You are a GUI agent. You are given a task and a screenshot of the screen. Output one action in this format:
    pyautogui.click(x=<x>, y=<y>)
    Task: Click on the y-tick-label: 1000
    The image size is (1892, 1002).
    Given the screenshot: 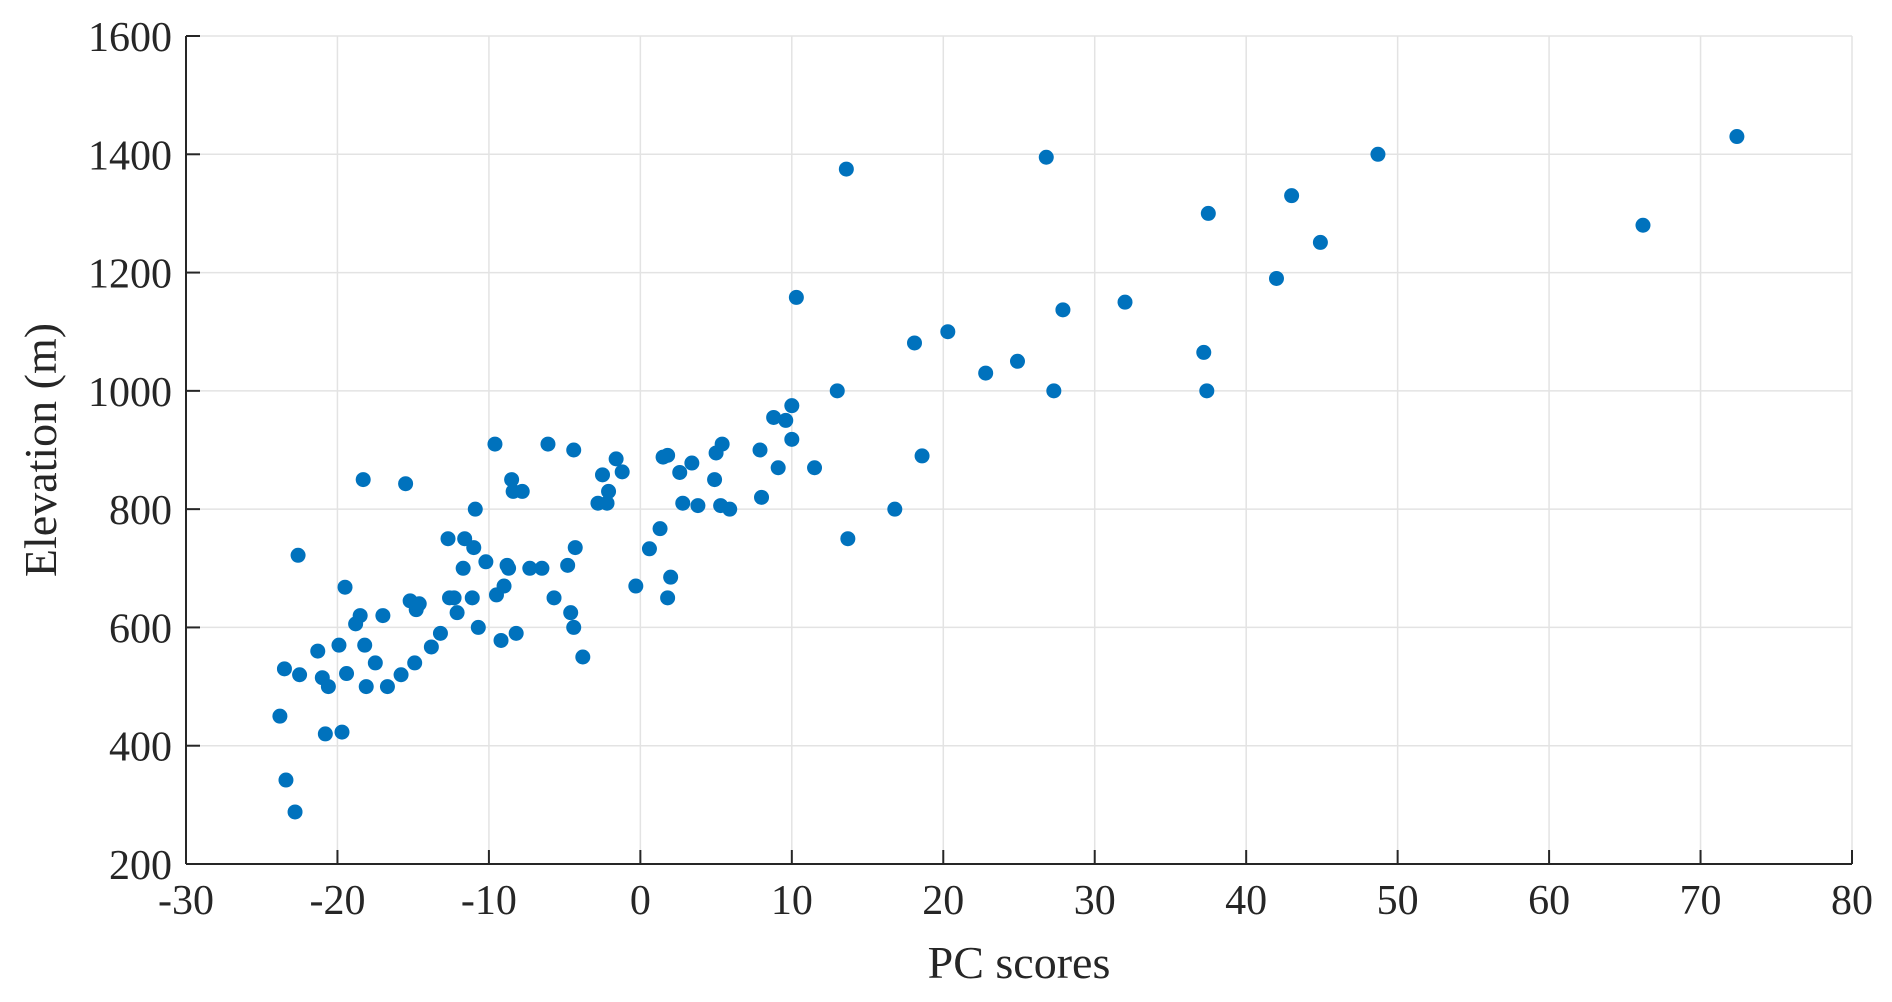 What is the action you would take?
    pyautogui.click(x=130, y=393)
    